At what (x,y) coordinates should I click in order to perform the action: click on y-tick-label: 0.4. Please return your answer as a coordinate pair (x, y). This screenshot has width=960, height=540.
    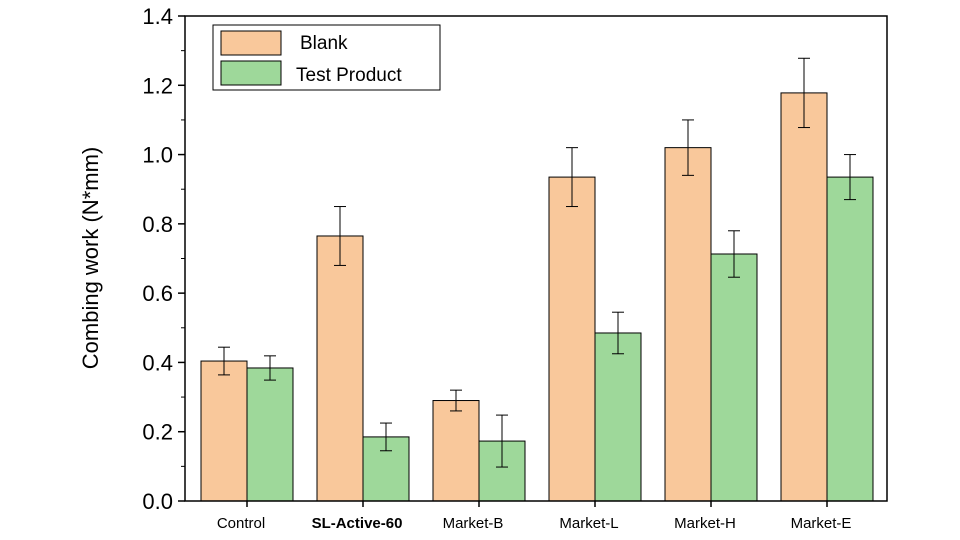
    Looking at the image, I should click on (157, 362).